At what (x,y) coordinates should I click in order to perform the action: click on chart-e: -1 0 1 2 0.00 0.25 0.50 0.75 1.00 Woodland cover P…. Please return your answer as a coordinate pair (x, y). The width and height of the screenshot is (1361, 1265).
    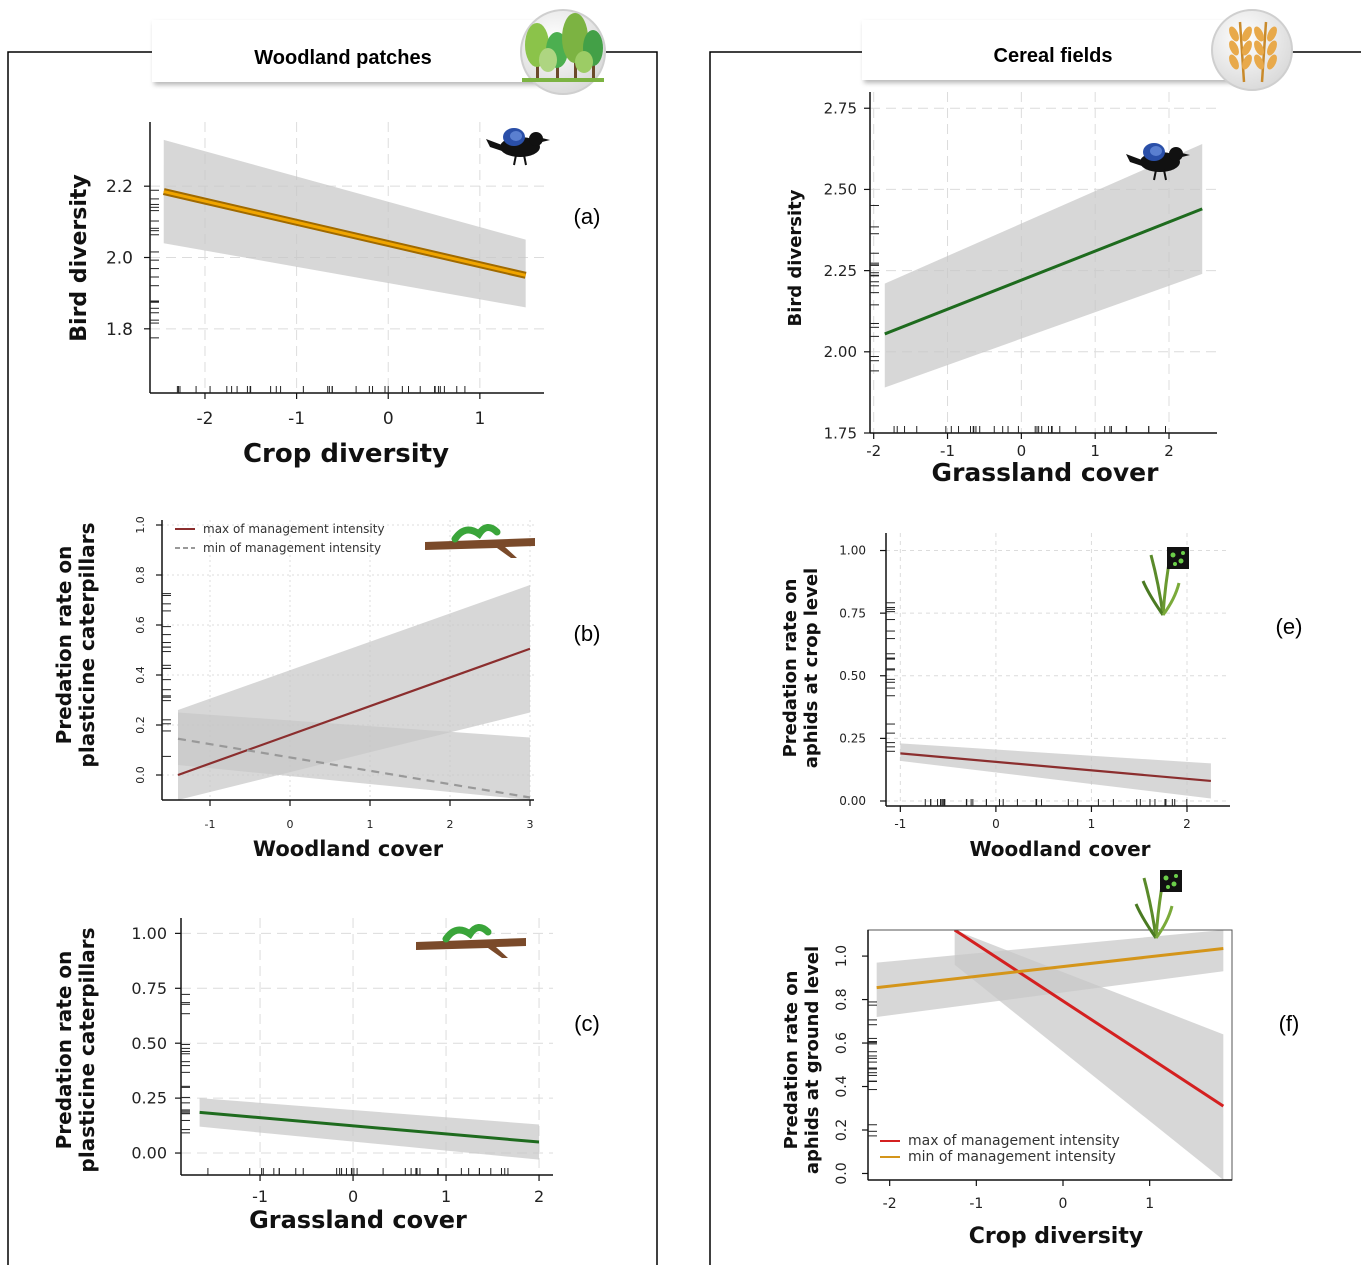
    Looking at the image, I should click on (1041, 697).